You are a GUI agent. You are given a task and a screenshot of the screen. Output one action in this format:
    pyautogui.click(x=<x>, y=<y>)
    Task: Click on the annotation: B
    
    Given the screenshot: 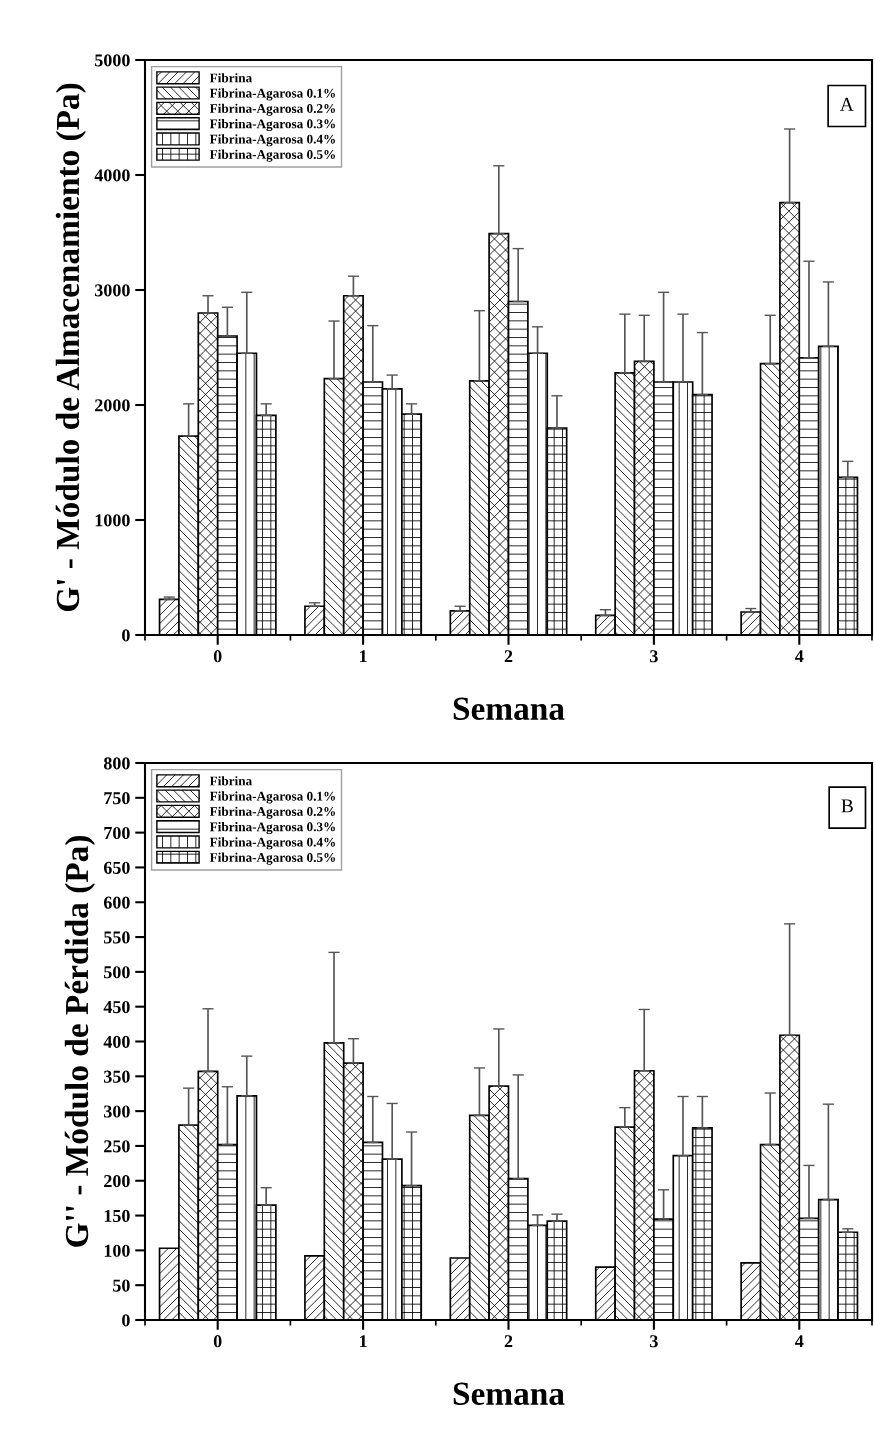 What is the action you would take?
    pyautogui.click(x=847, y=806)
    